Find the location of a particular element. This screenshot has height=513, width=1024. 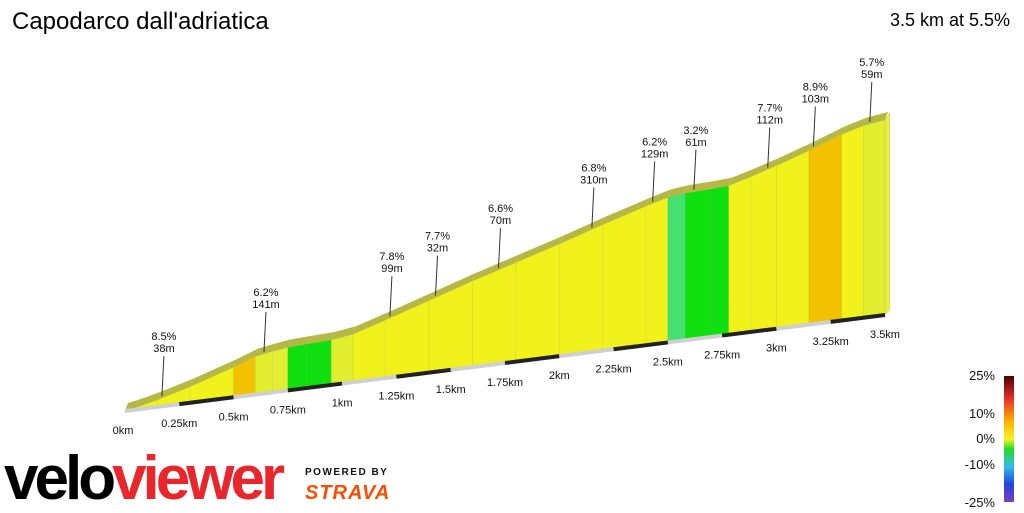

distance-axis is located at coordinates (505, 363).